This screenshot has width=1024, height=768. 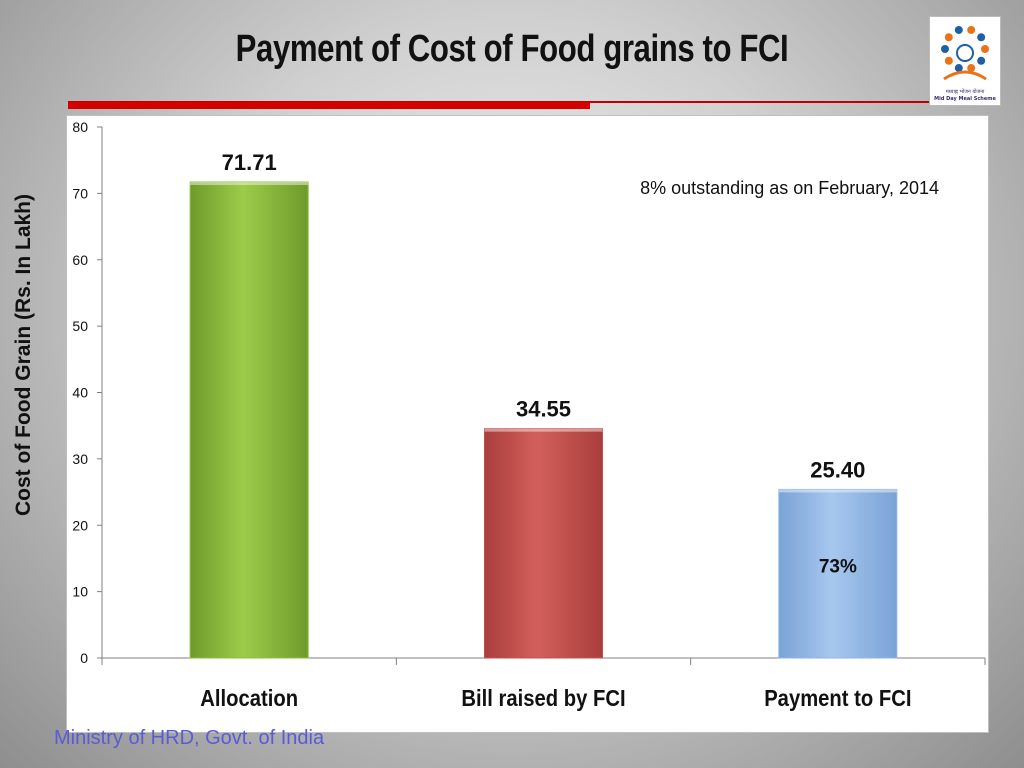 What do you see at coordinates (329, 105) in the screenshot?
I see `title-underline-thick` at bounding box center [329, 105].